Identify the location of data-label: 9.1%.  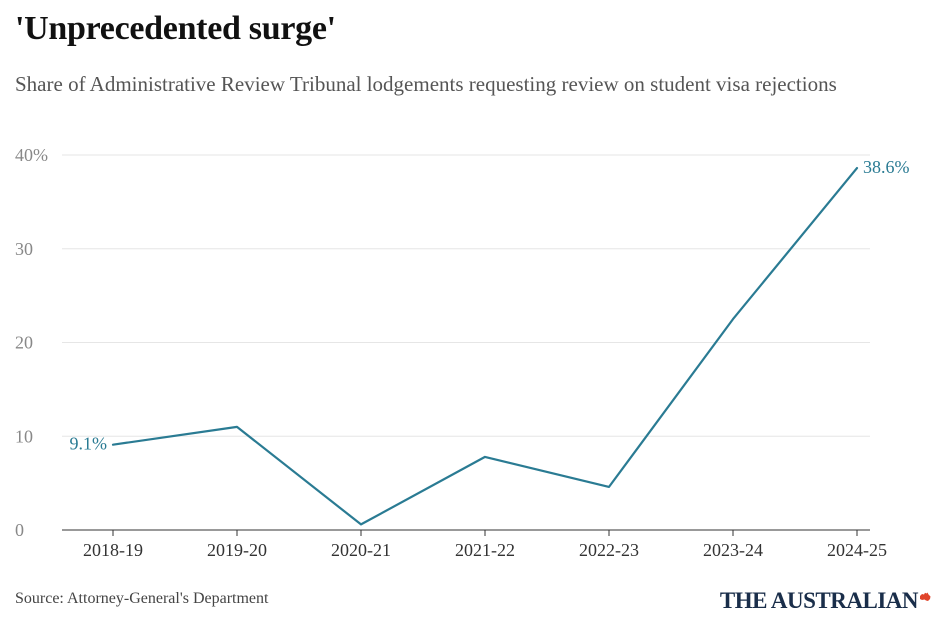
(89, 444).